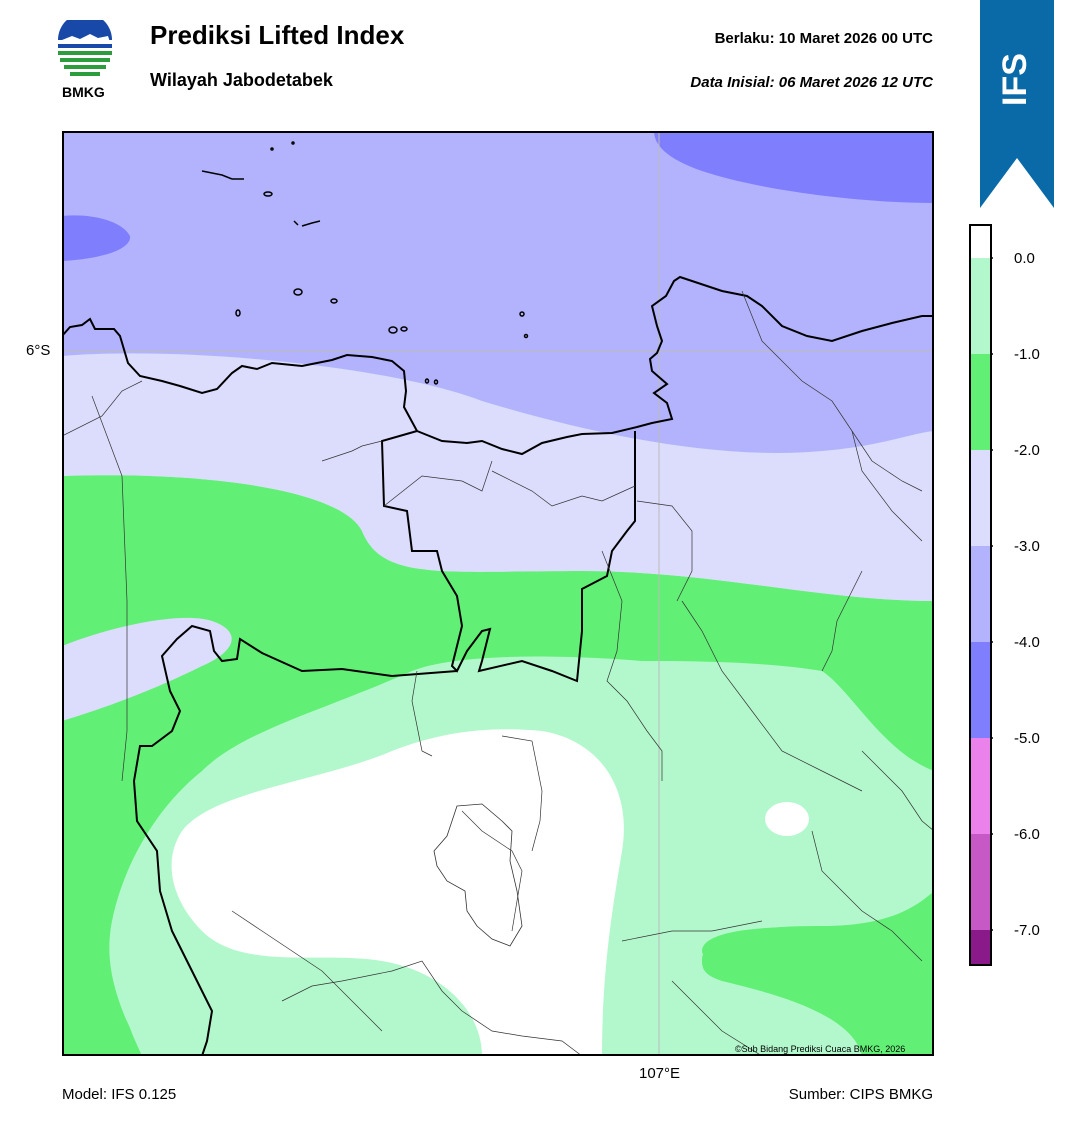 This screenshot has height=1128, width=1068. I want to click on map-credit: ©Sub Bidang Prediksi Cuaca BMKG, 2026, so click(820, 1049).